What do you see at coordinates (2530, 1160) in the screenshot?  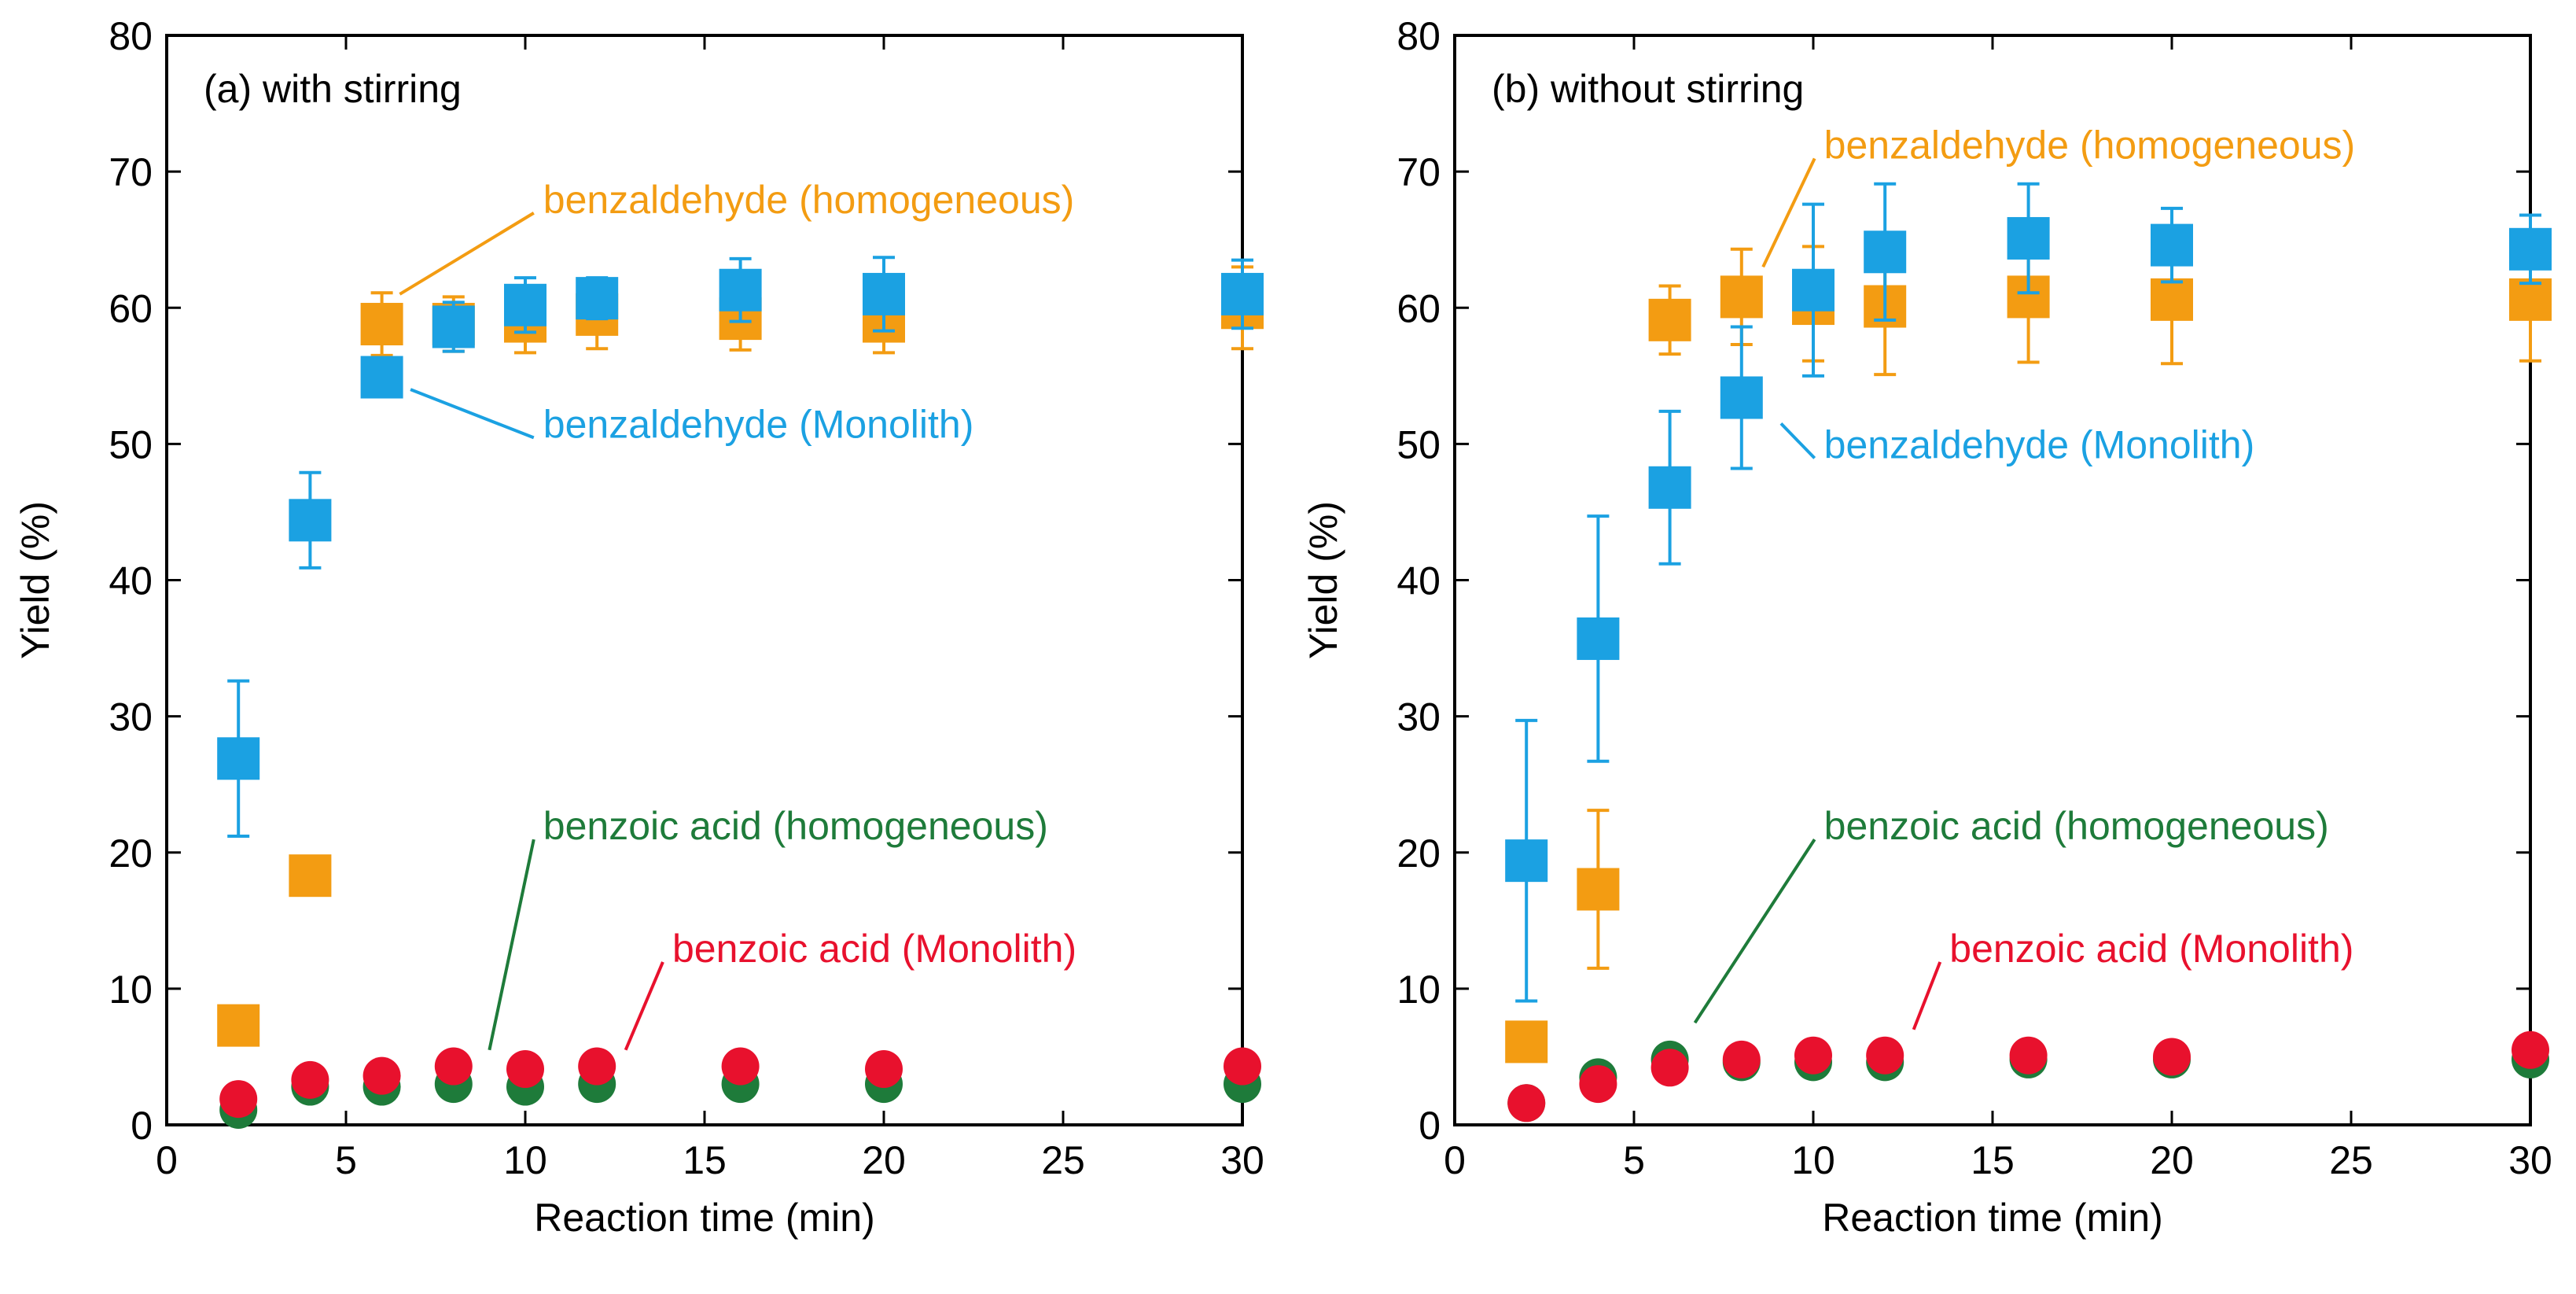 I see `x-tick-label: 30` at bounding box center [2530, 1160].